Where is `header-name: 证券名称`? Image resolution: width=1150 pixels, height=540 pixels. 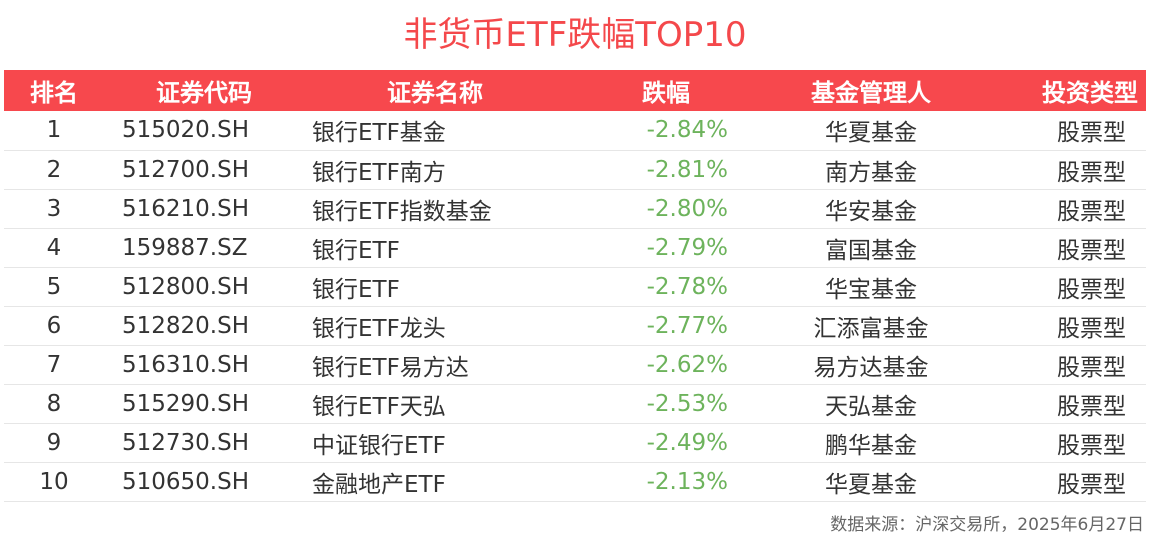
header-name: 证券名称 is located at coordinates (435, 93).